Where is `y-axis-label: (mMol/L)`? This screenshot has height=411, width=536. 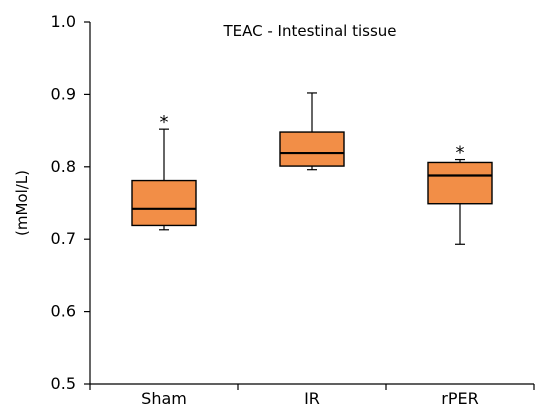 y-axis-label: (mMol/L) is located at coordinates (22, 203).